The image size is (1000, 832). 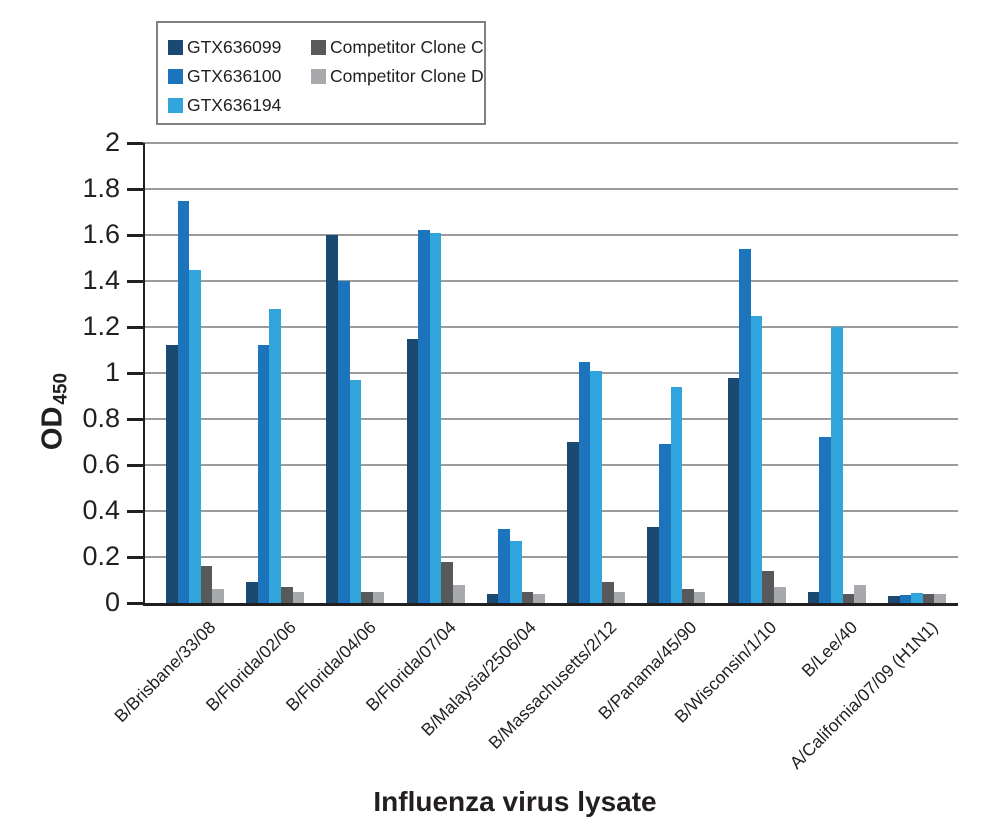 What do you see at coordinates (412, 470) in the screenshot?
I see `bar-GTX636099-B/Florida/07/04` at bounding box center [412, 470].